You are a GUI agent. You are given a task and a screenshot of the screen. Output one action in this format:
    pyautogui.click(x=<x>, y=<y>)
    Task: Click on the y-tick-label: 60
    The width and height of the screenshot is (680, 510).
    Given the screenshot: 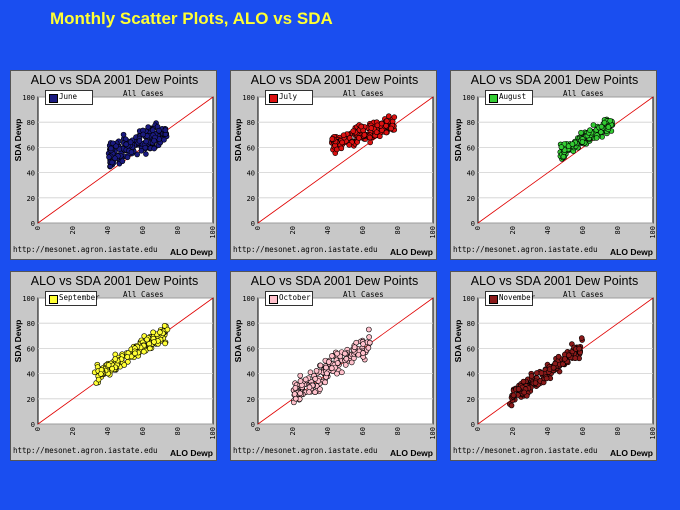 What is the action you would take?
    pyautogui.click(x=471, y=349)
    